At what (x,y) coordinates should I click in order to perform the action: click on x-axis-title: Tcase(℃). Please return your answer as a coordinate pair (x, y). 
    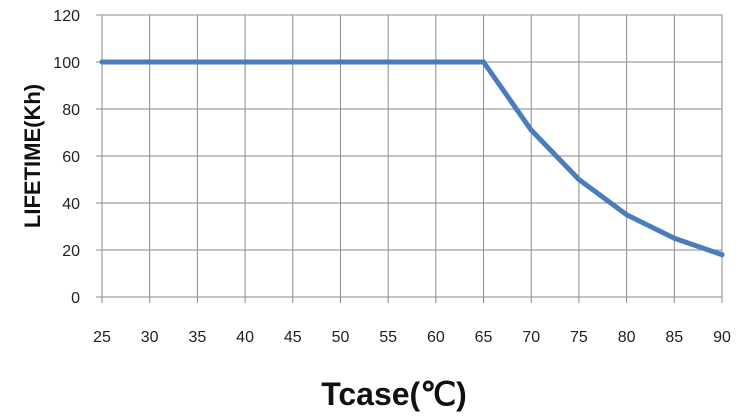
    Looking at the image, I should click on (394, 394).